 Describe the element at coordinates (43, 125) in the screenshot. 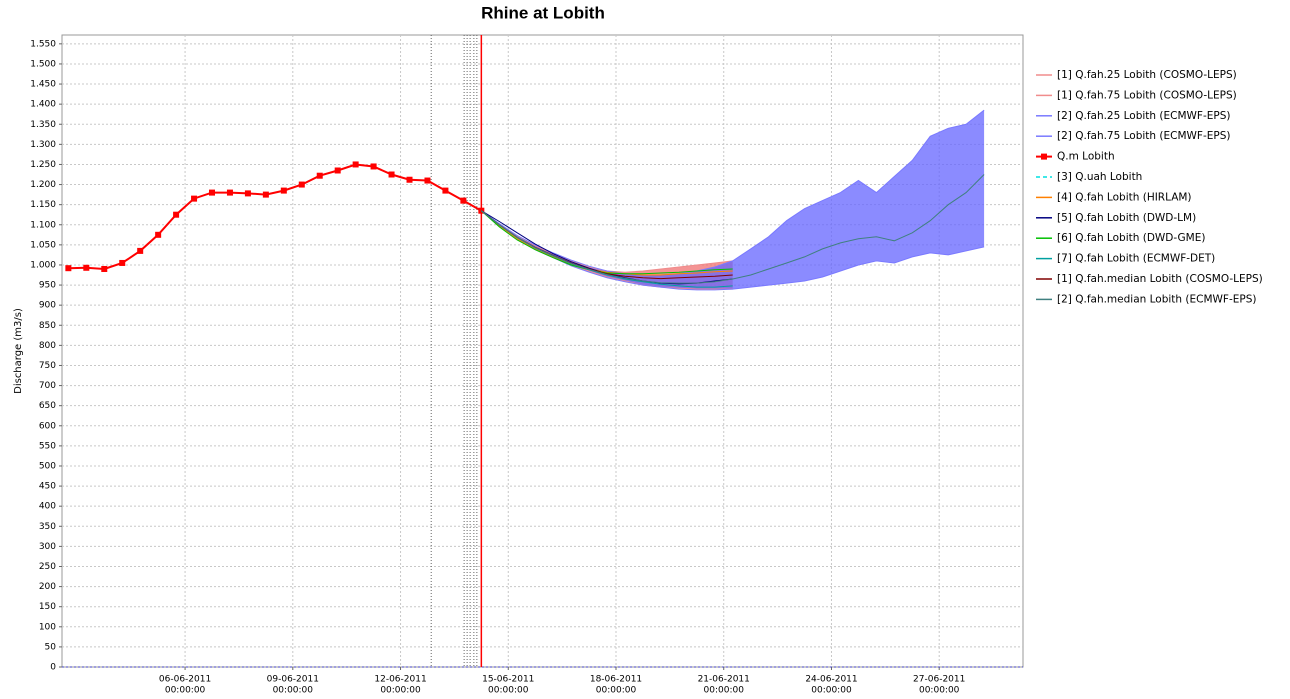

I see `y-tick-label: 1.350` at that location.